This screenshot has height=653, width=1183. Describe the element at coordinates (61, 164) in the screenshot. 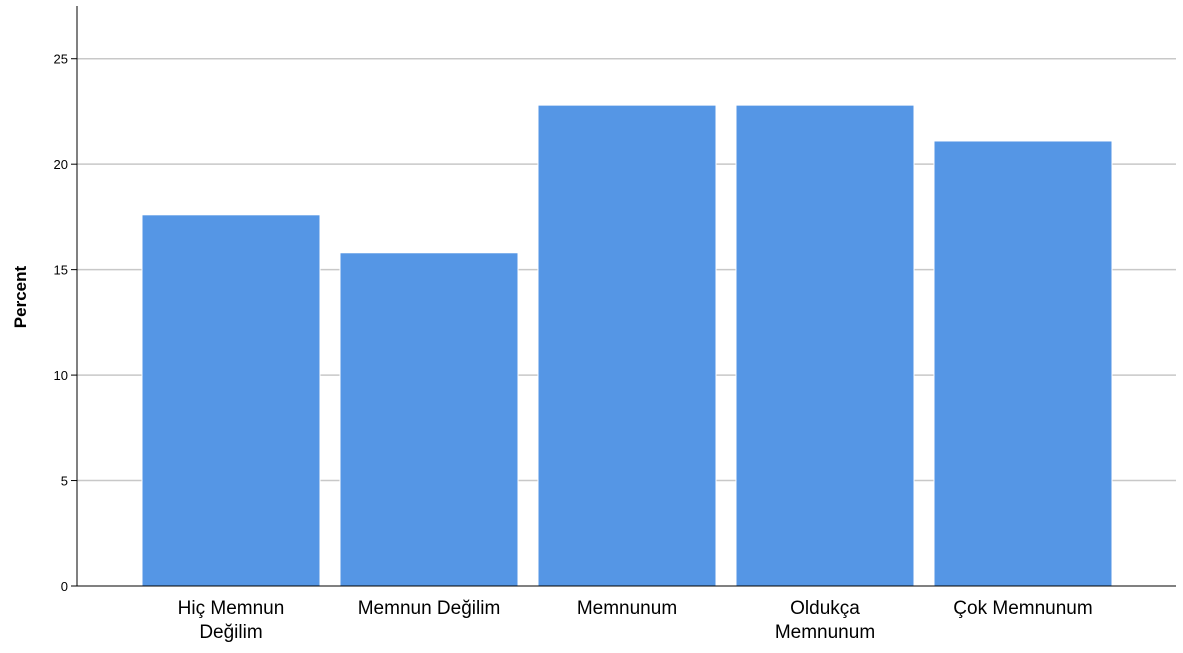

I see `y-tick-label: 20` at that location.